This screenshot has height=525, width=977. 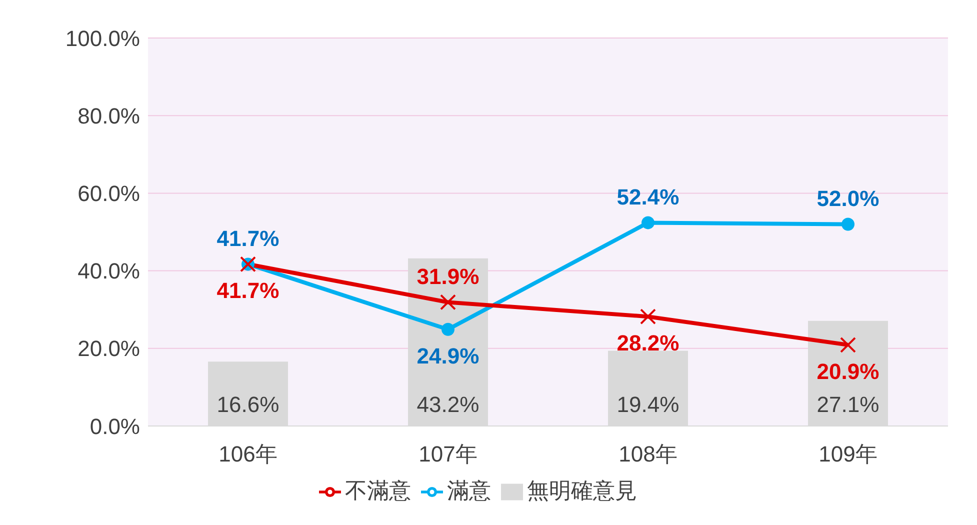 What do you see at coordinates (848, 371) in the screenshot?
I see `data-label: 20.9%` at bounding box center [848, 371].